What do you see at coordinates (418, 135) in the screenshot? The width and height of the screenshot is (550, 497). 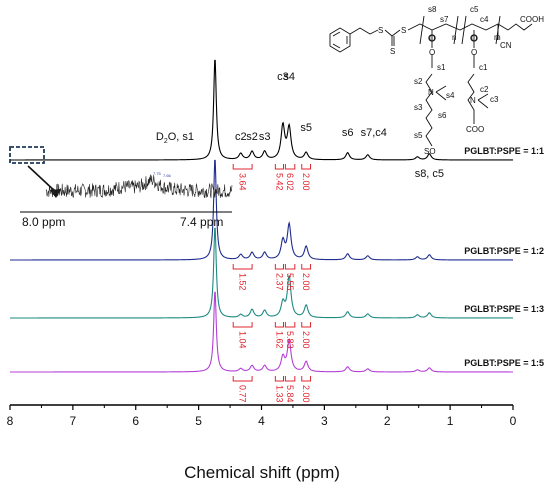 I see `site-s5: s5` at bounding box center [418, 135].